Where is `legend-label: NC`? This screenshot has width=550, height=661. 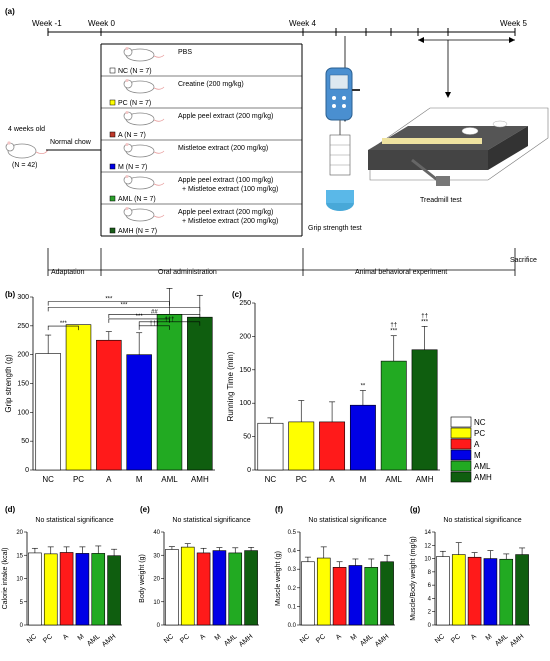 legend-label: NC is located at coordinates (480, 422).